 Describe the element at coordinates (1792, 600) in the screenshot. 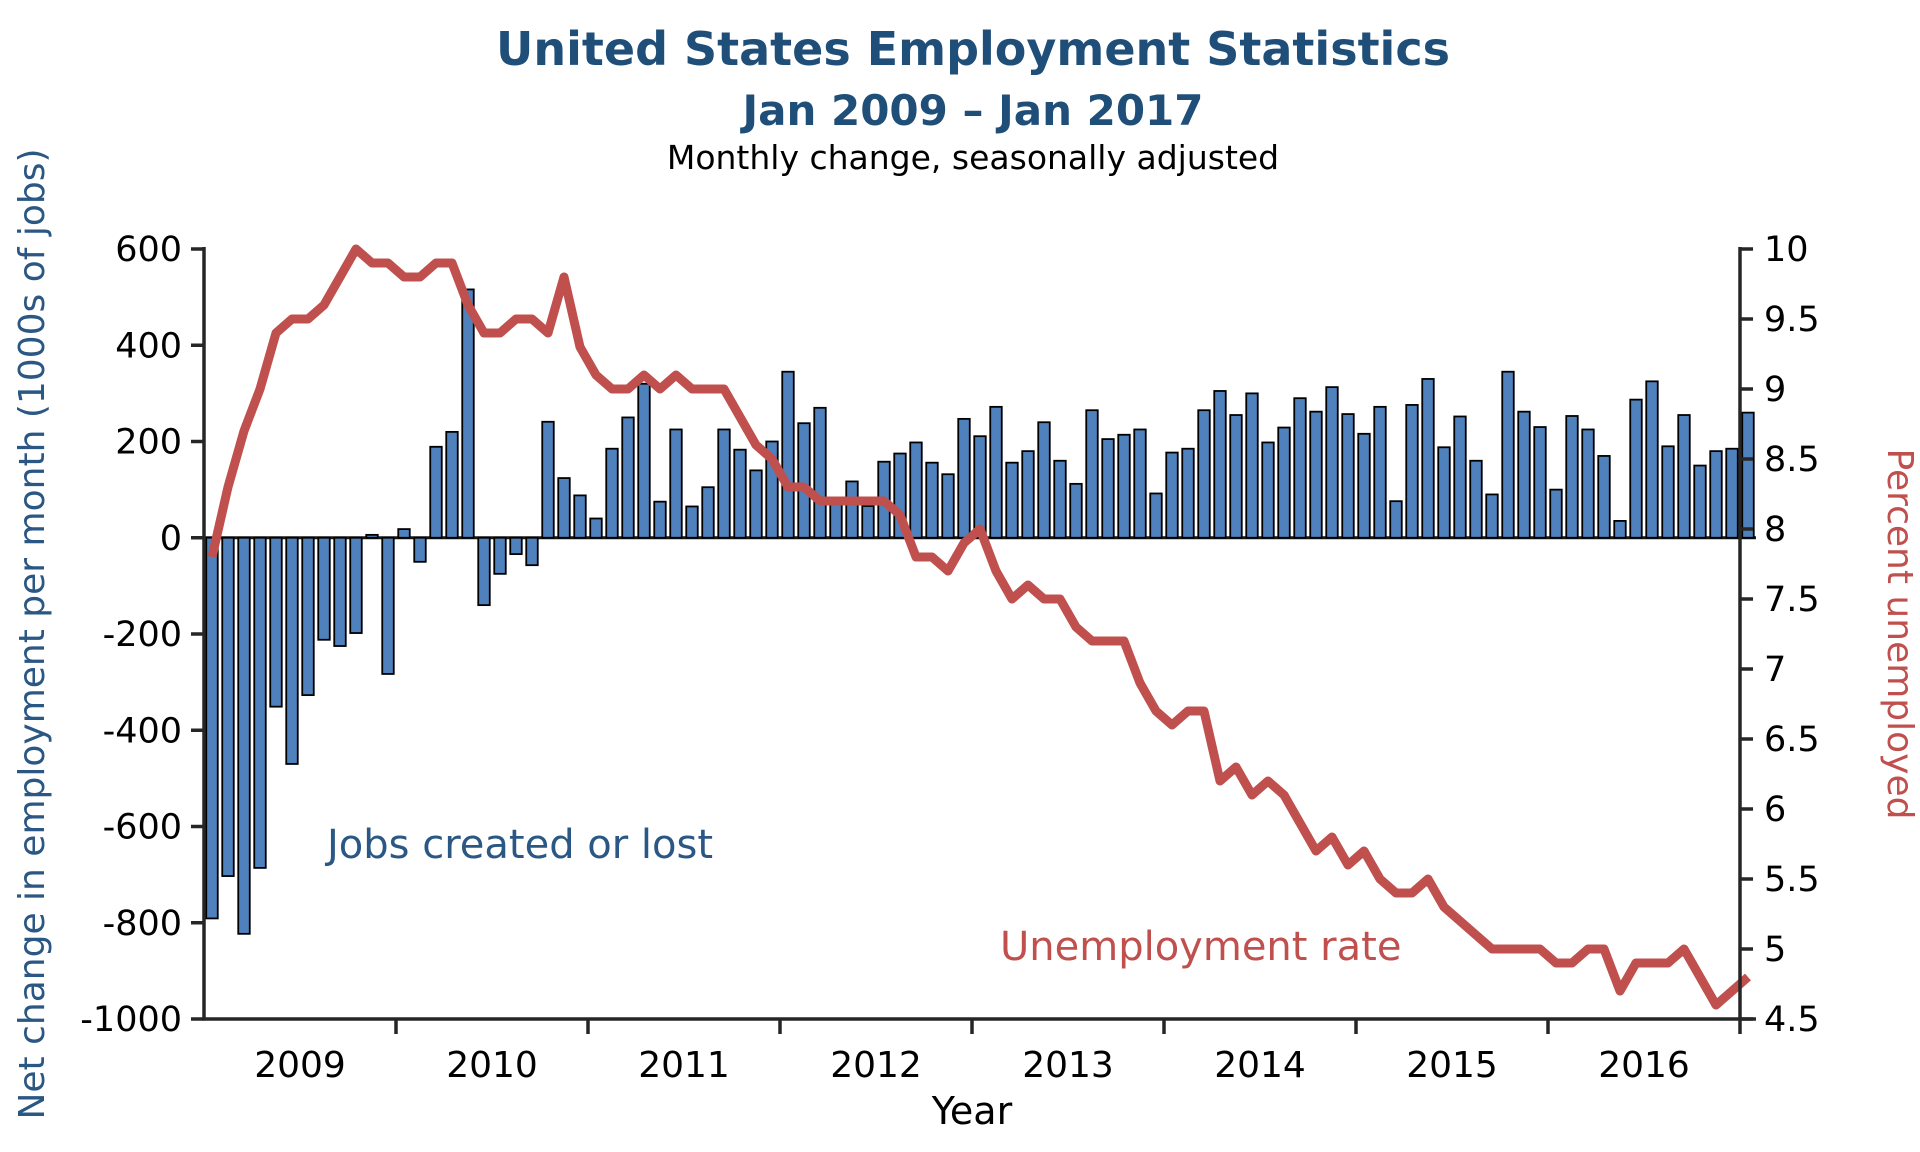

I see `right-tick-label: 7.5` at that location.